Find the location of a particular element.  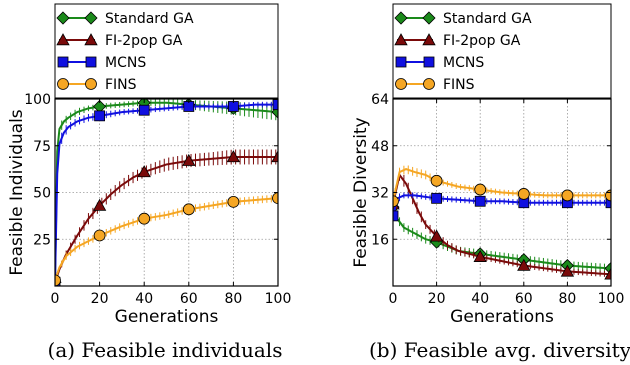

figure-caption: (a) Feasible individuals is located at coordinates (165, 350).